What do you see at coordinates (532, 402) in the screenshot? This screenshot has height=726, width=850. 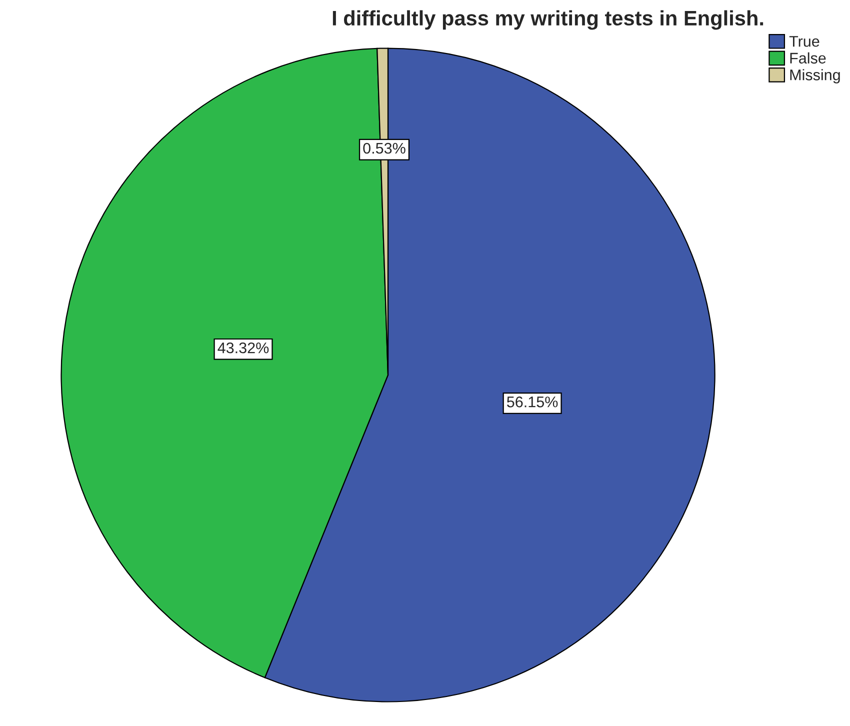 I see `data-label: 56.15%` at bounding box center [532, 402].